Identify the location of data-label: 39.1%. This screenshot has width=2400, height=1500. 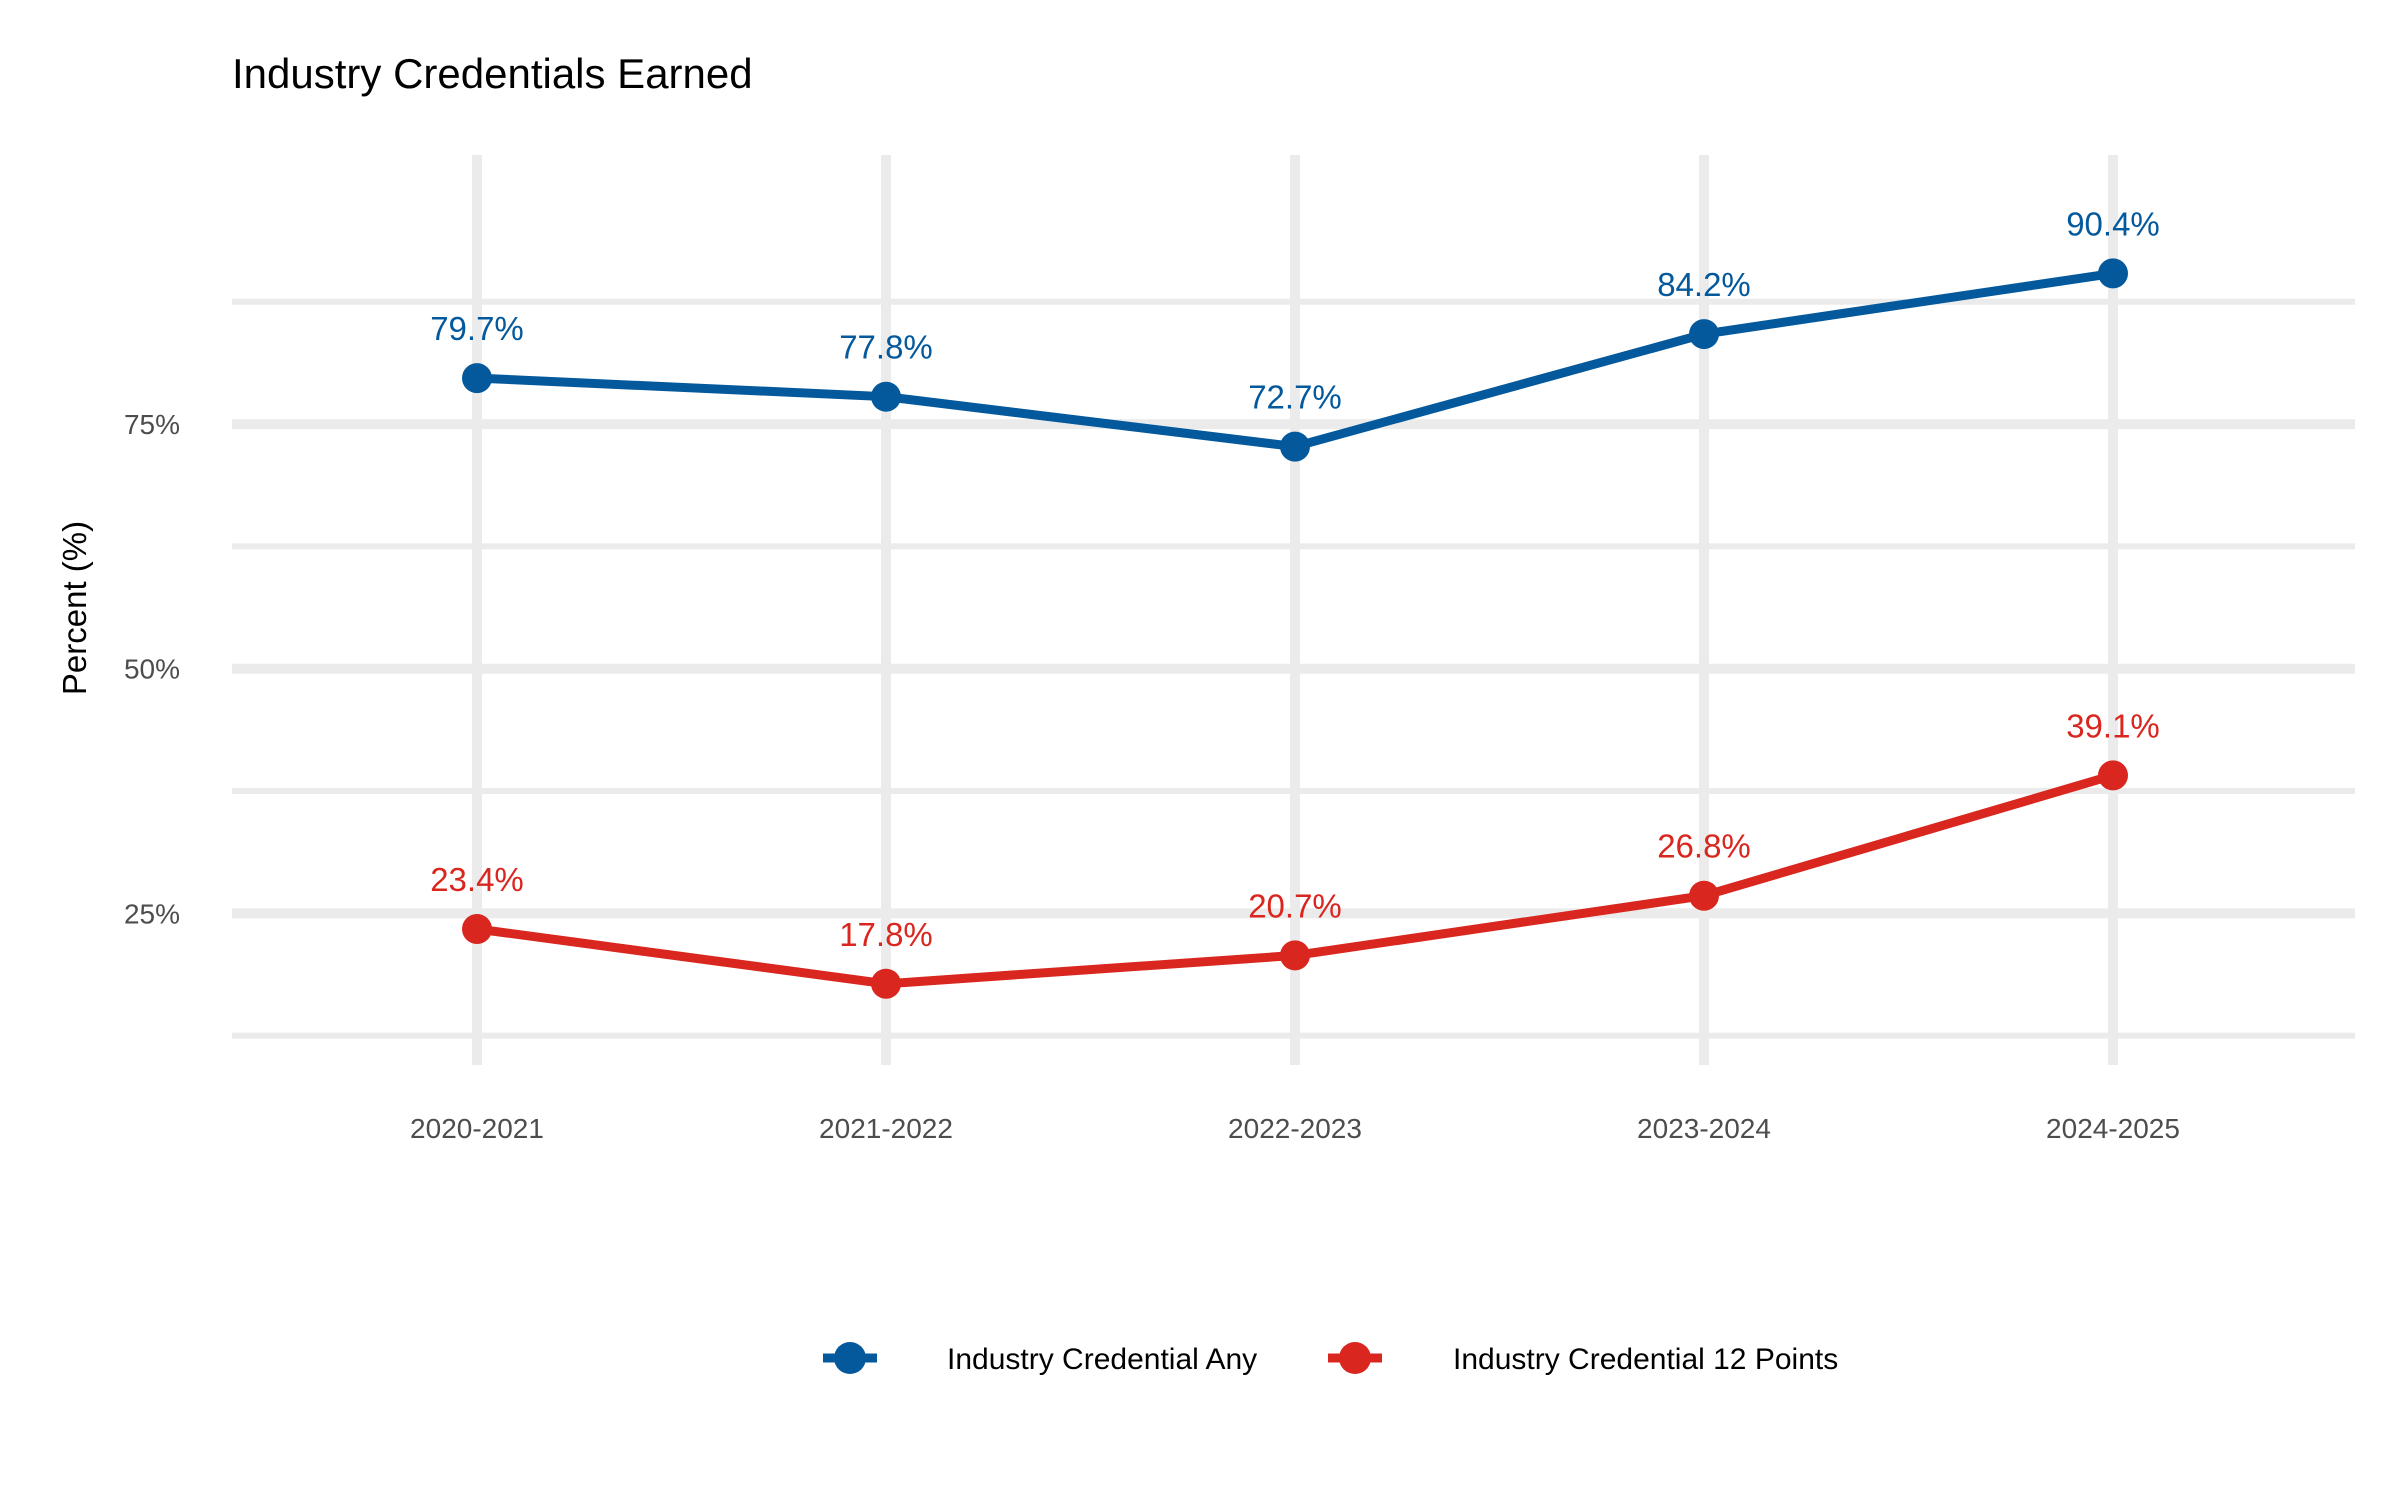
(2113, 725).